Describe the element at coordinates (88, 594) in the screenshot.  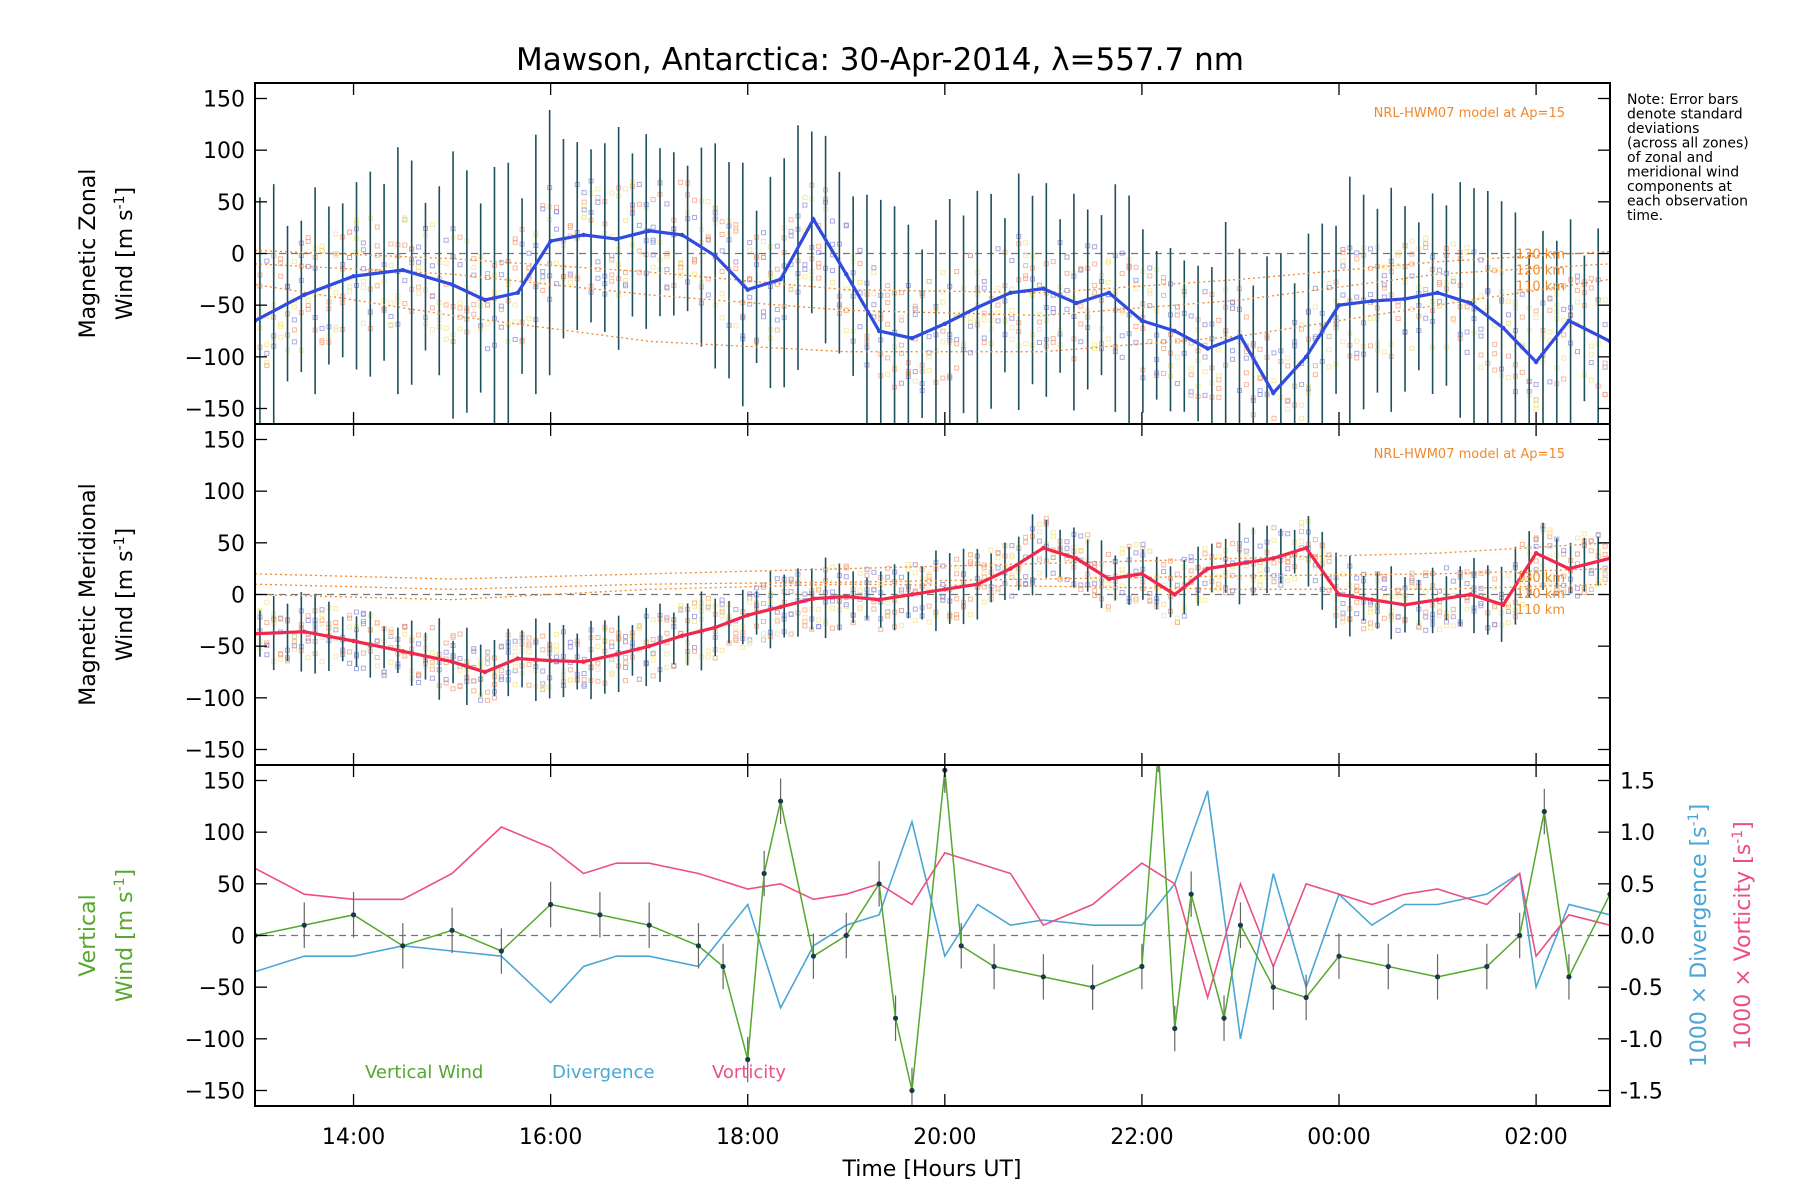
I see `y-axis-label: Magnetic Meridional` at that location.